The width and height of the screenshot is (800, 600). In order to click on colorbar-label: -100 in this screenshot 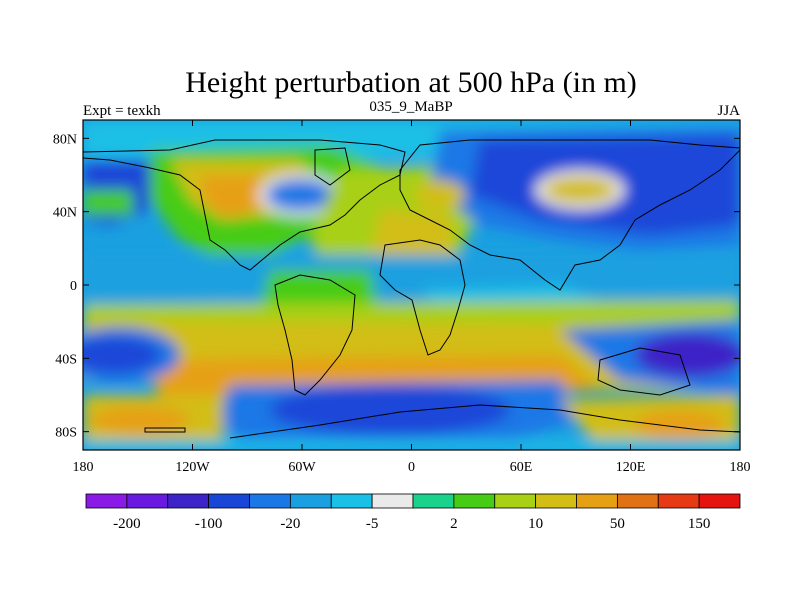, I will do `click(209, 524)`.